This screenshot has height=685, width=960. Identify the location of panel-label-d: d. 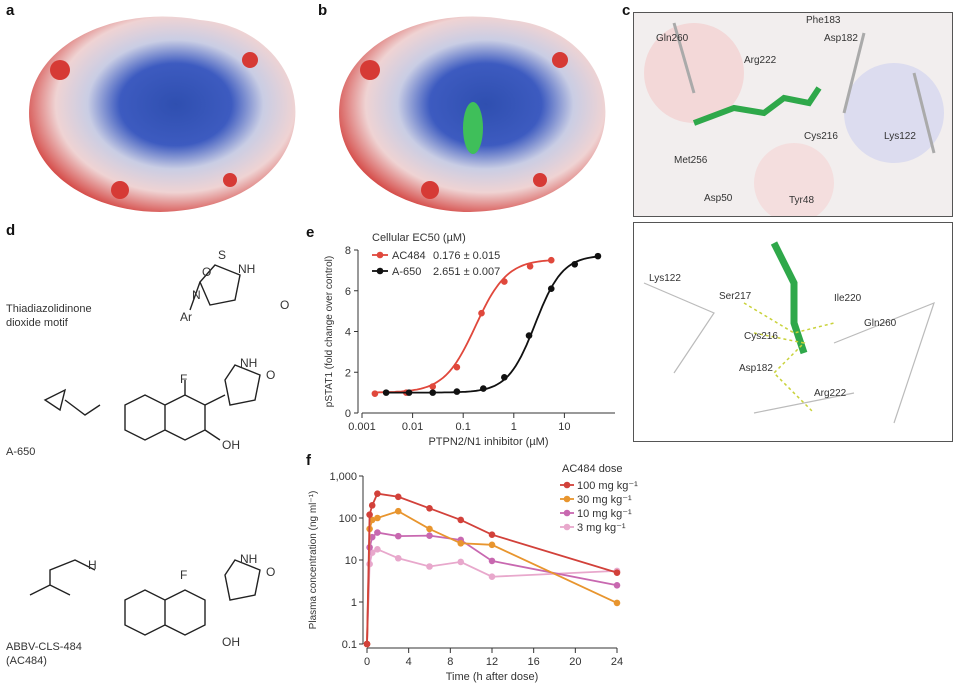
(11, 230).